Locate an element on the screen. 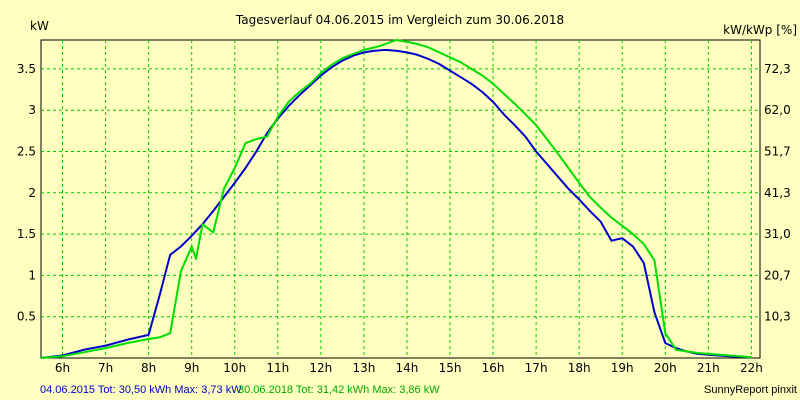 The image size is (800, 400). x-tick-label: 17h is located at coordinates (536, 368).